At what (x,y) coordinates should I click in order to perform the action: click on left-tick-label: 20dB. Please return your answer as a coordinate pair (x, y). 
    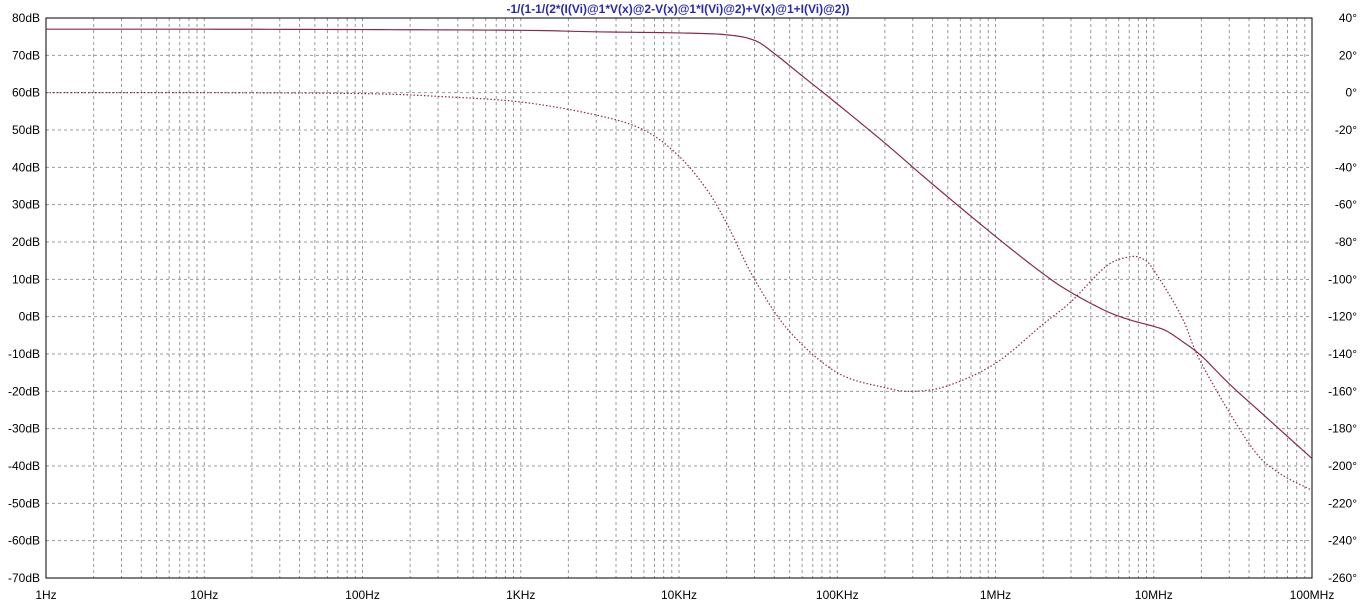
    Looking at the image, I should click on (26, 242).